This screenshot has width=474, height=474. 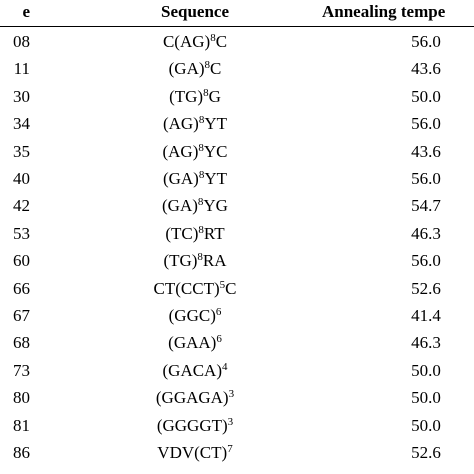 I want to click on table-row: 67 (GGC)6 41.4, so click(x=237, y=315).